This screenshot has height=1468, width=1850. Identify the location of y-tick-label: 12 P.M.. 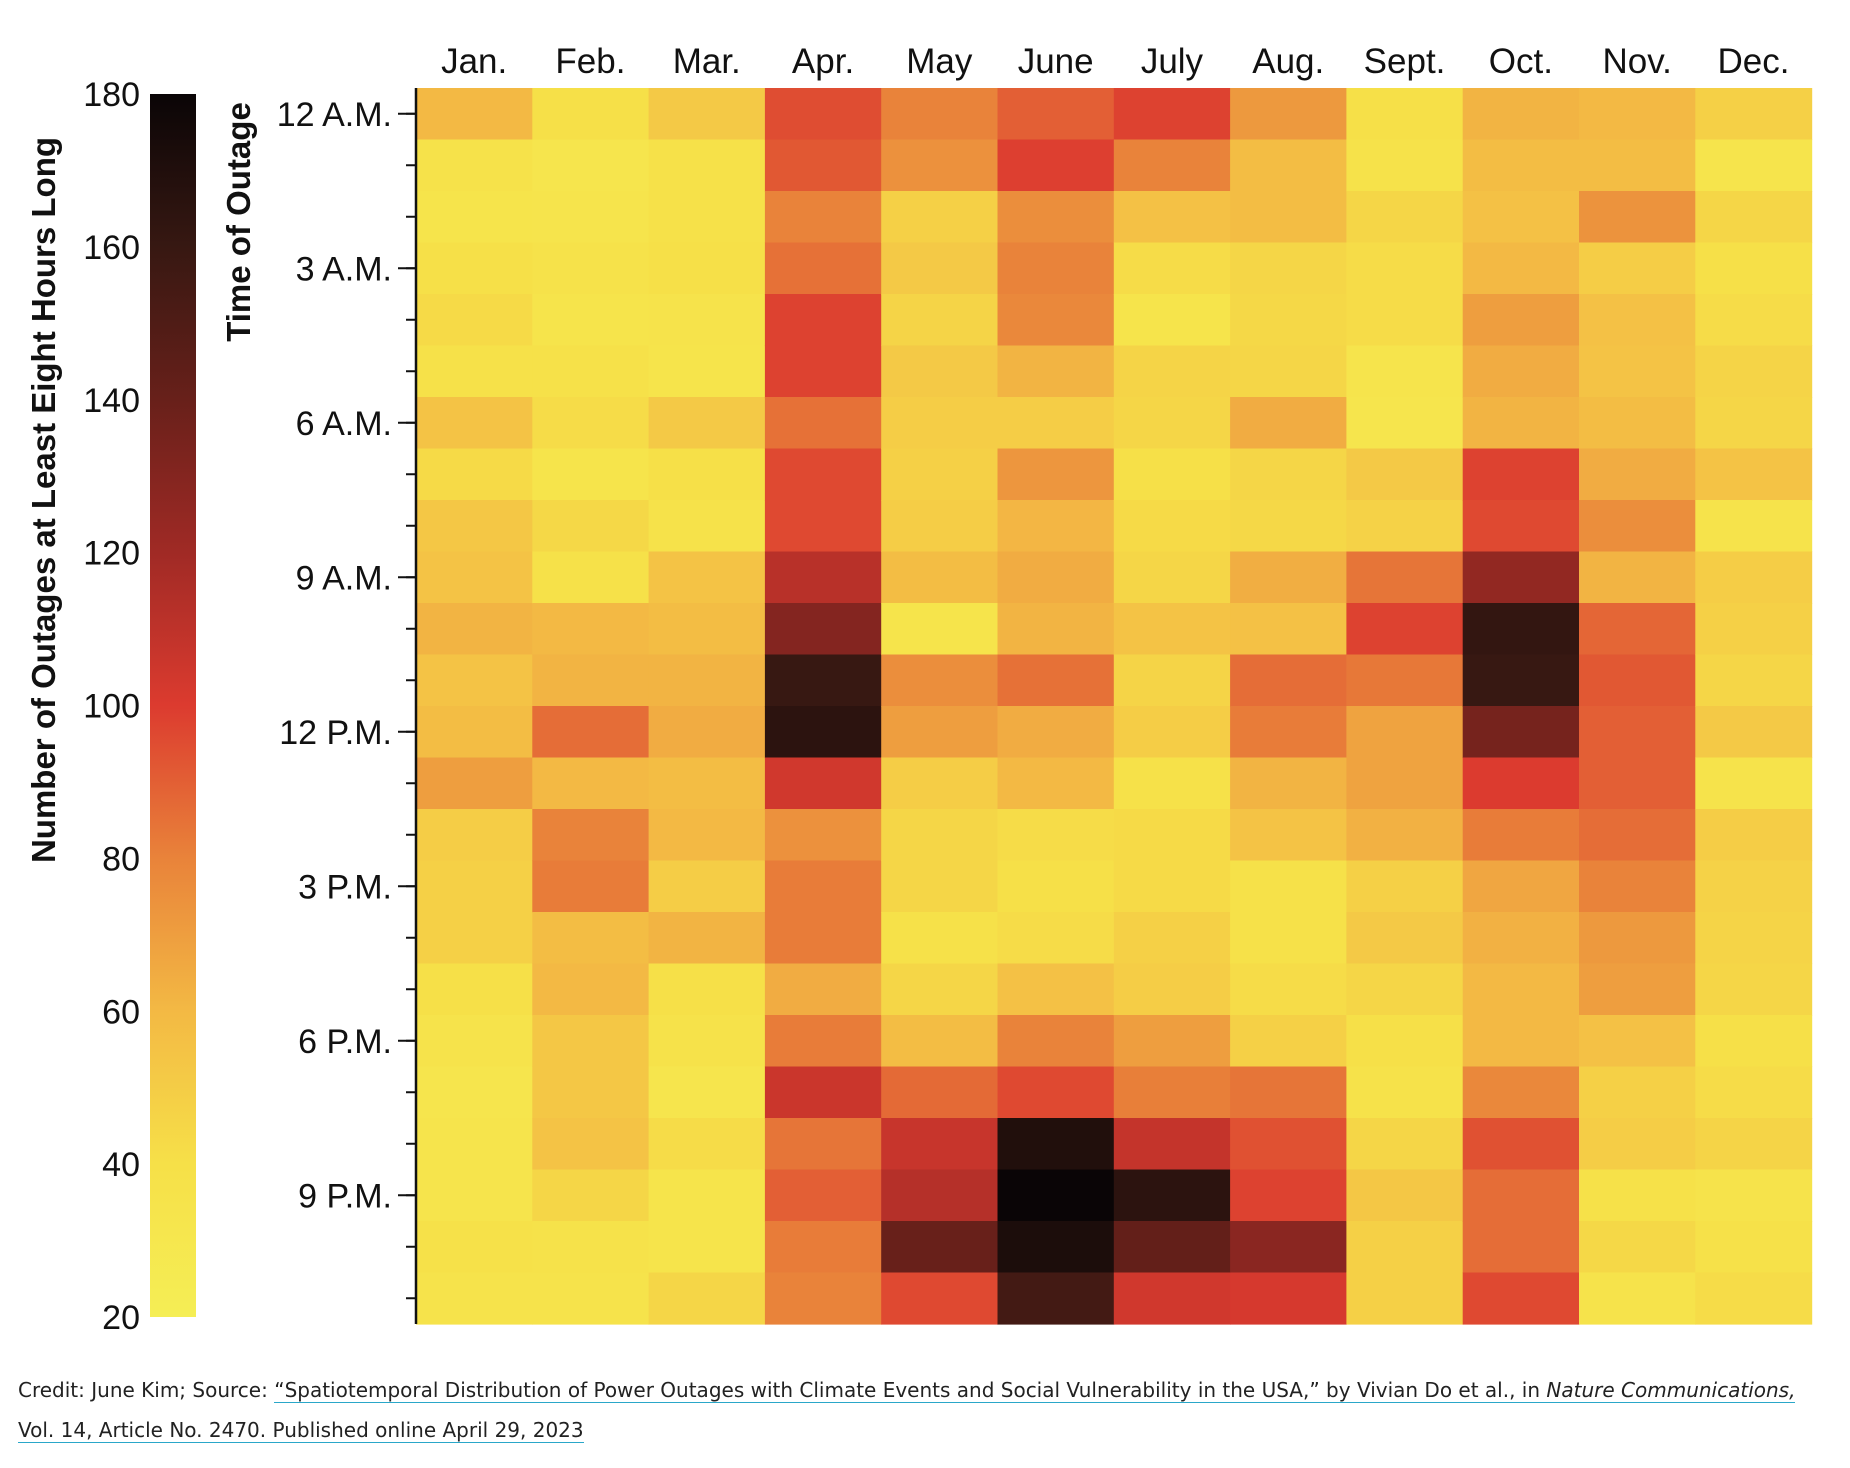
(335, 733).